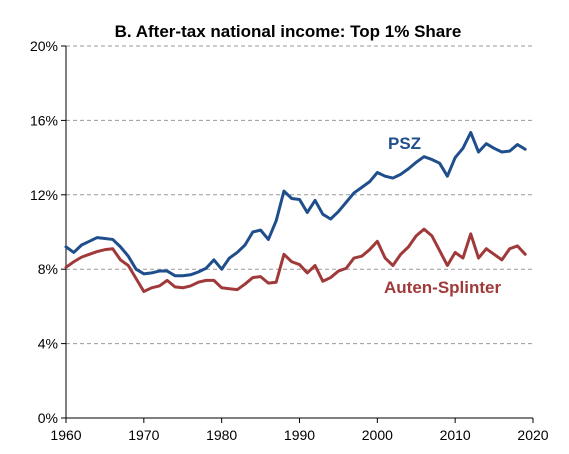  I want to click on x-tick-label: 1970, so click(143, 435).